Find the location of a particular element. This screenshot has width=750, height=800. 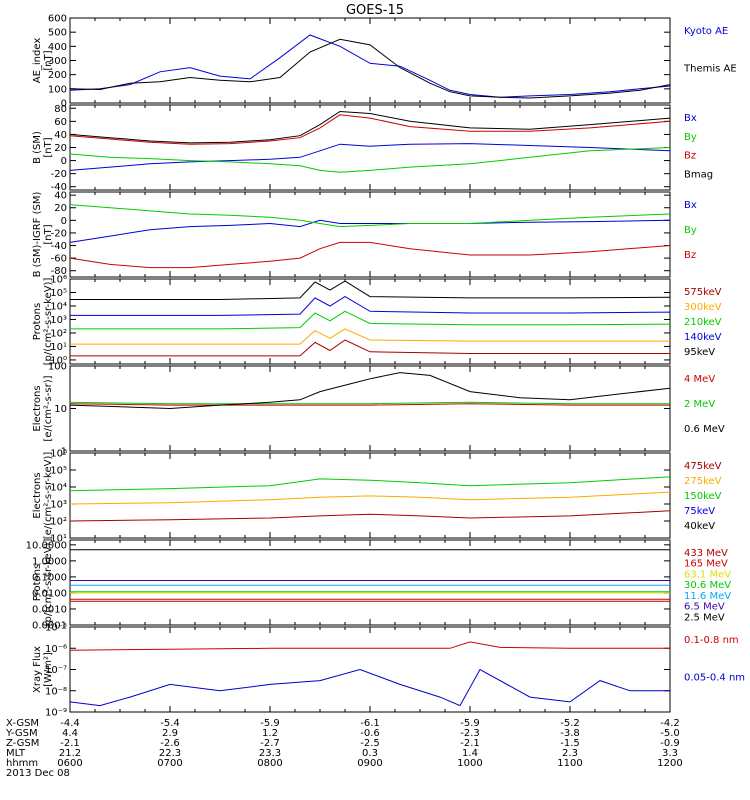

legend-entry: 475keV is located at coordinates (703, 466).